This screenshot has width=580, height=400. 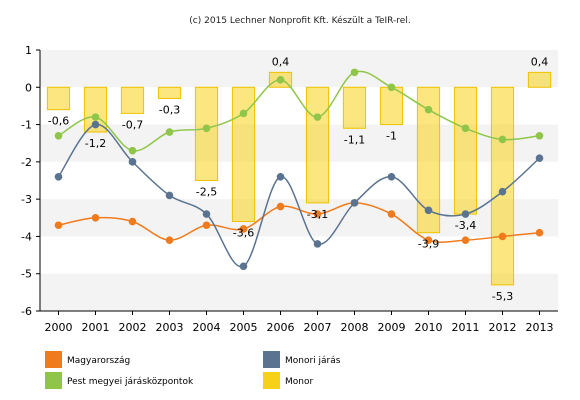 What do you see at coordinates (391, 214) in the screenshot?
I see `point-series-0-2009` at bounding box center [391, 214].